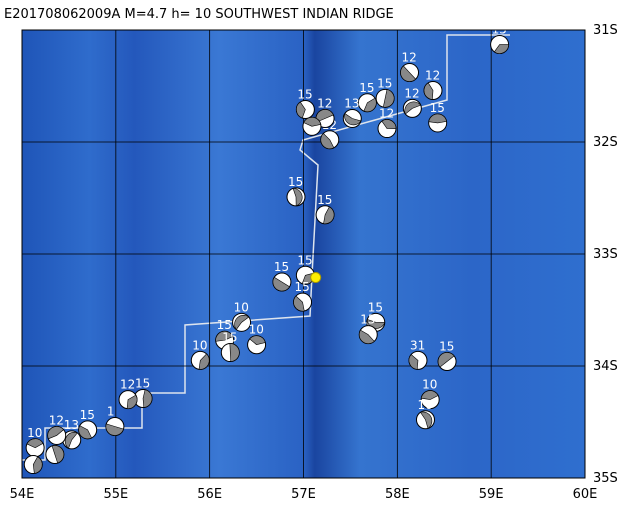 This screenshot has height=505, width=630. I want to click on y-tick-label: 35S, so click(605, 478).